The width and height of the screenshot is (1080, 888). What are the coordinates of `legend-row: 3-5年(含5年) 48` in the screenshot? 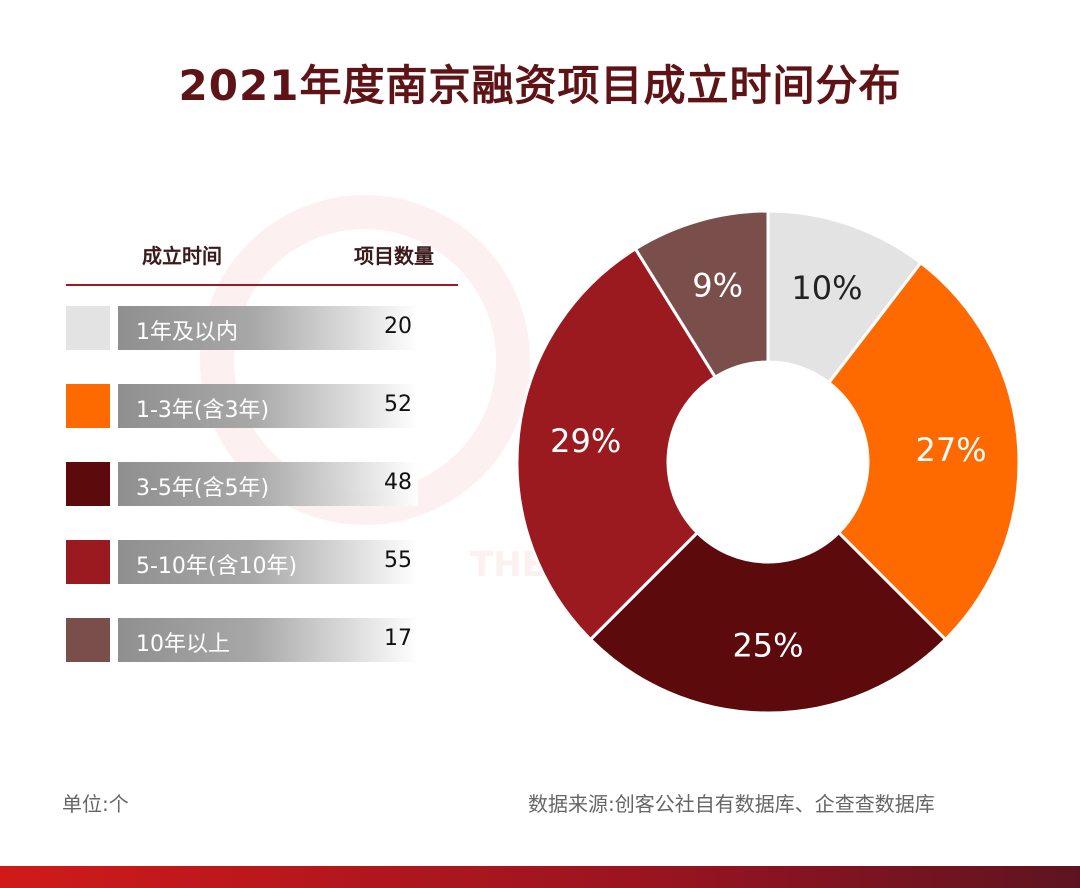 It's located at (266, 484).